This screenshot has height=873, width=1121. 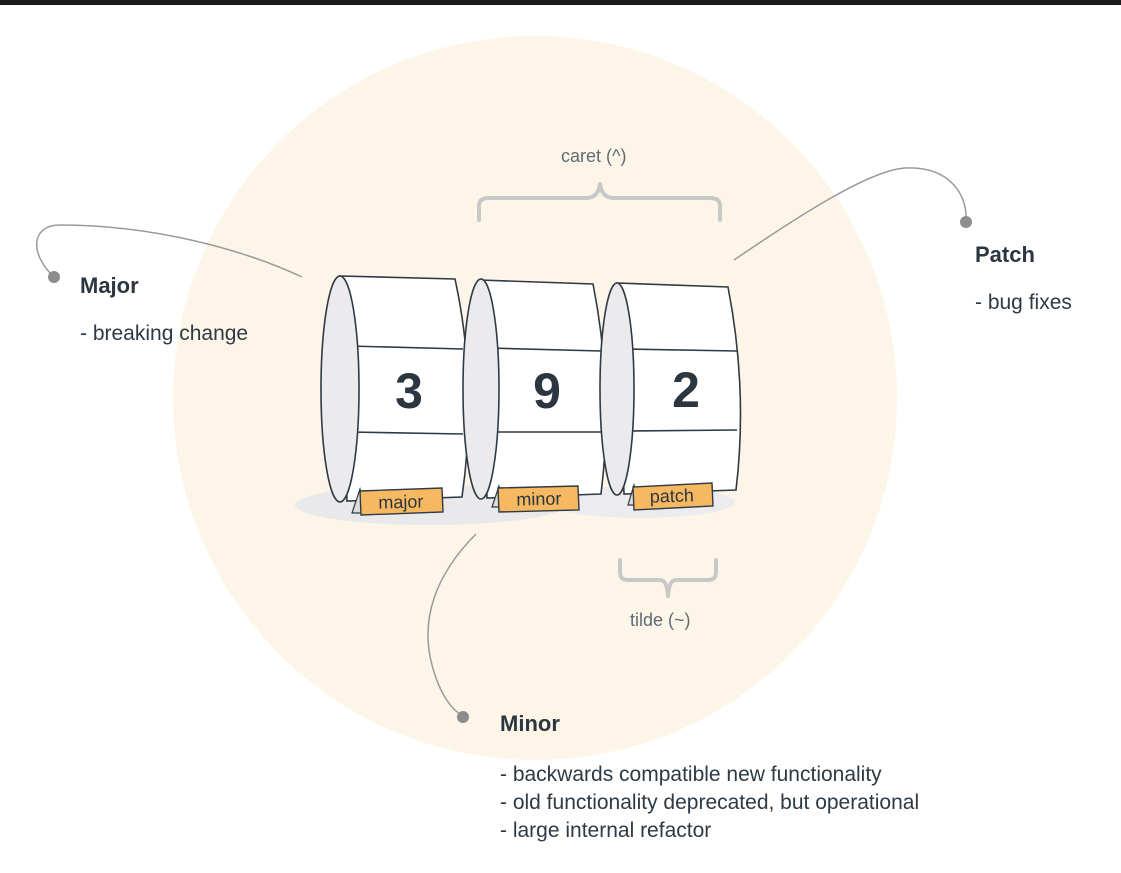 What do you see at coordinates (599, 202) in the screenshot?
I see `caret-bracket` at bounding box center [599, 202].